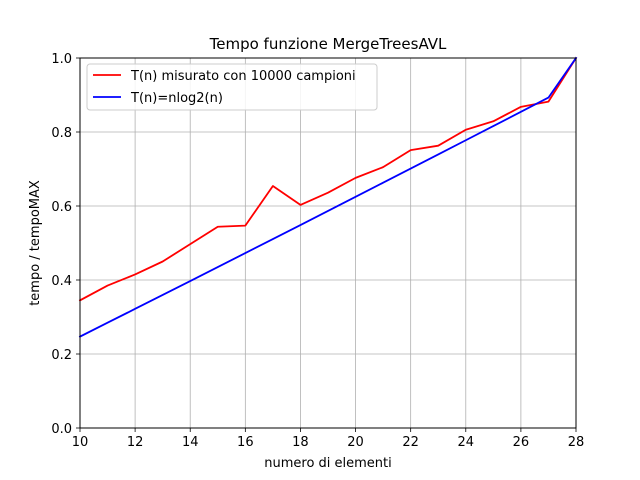 Image resolution: width=640 pixels, height=480 pixels. What do you see at coordinates (576, 442) in the screenshot?
I see `x-tick-label: 28` at bounding box center [576, 442].